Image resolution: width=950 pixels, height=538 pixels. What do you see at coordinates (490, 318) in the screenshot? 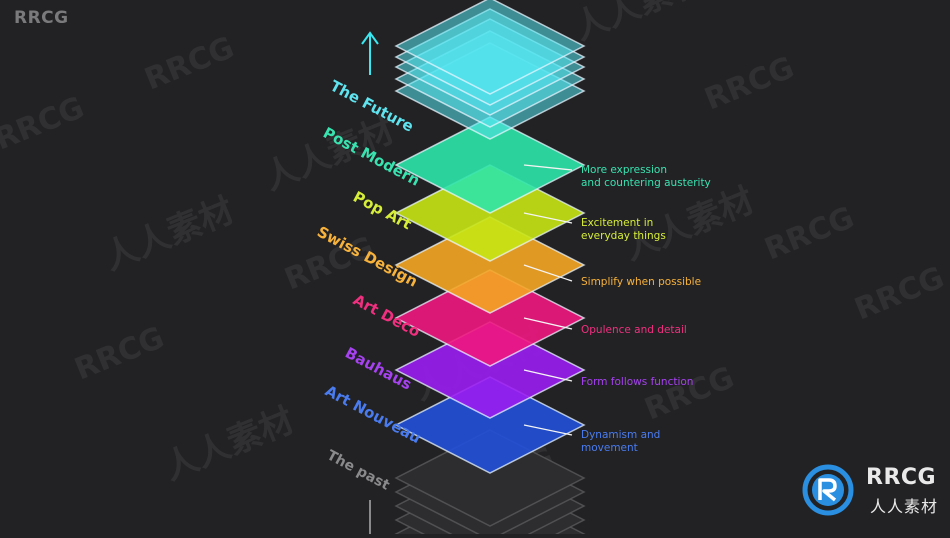
I see `layer-art-deco` at bounding box center [490, 318].